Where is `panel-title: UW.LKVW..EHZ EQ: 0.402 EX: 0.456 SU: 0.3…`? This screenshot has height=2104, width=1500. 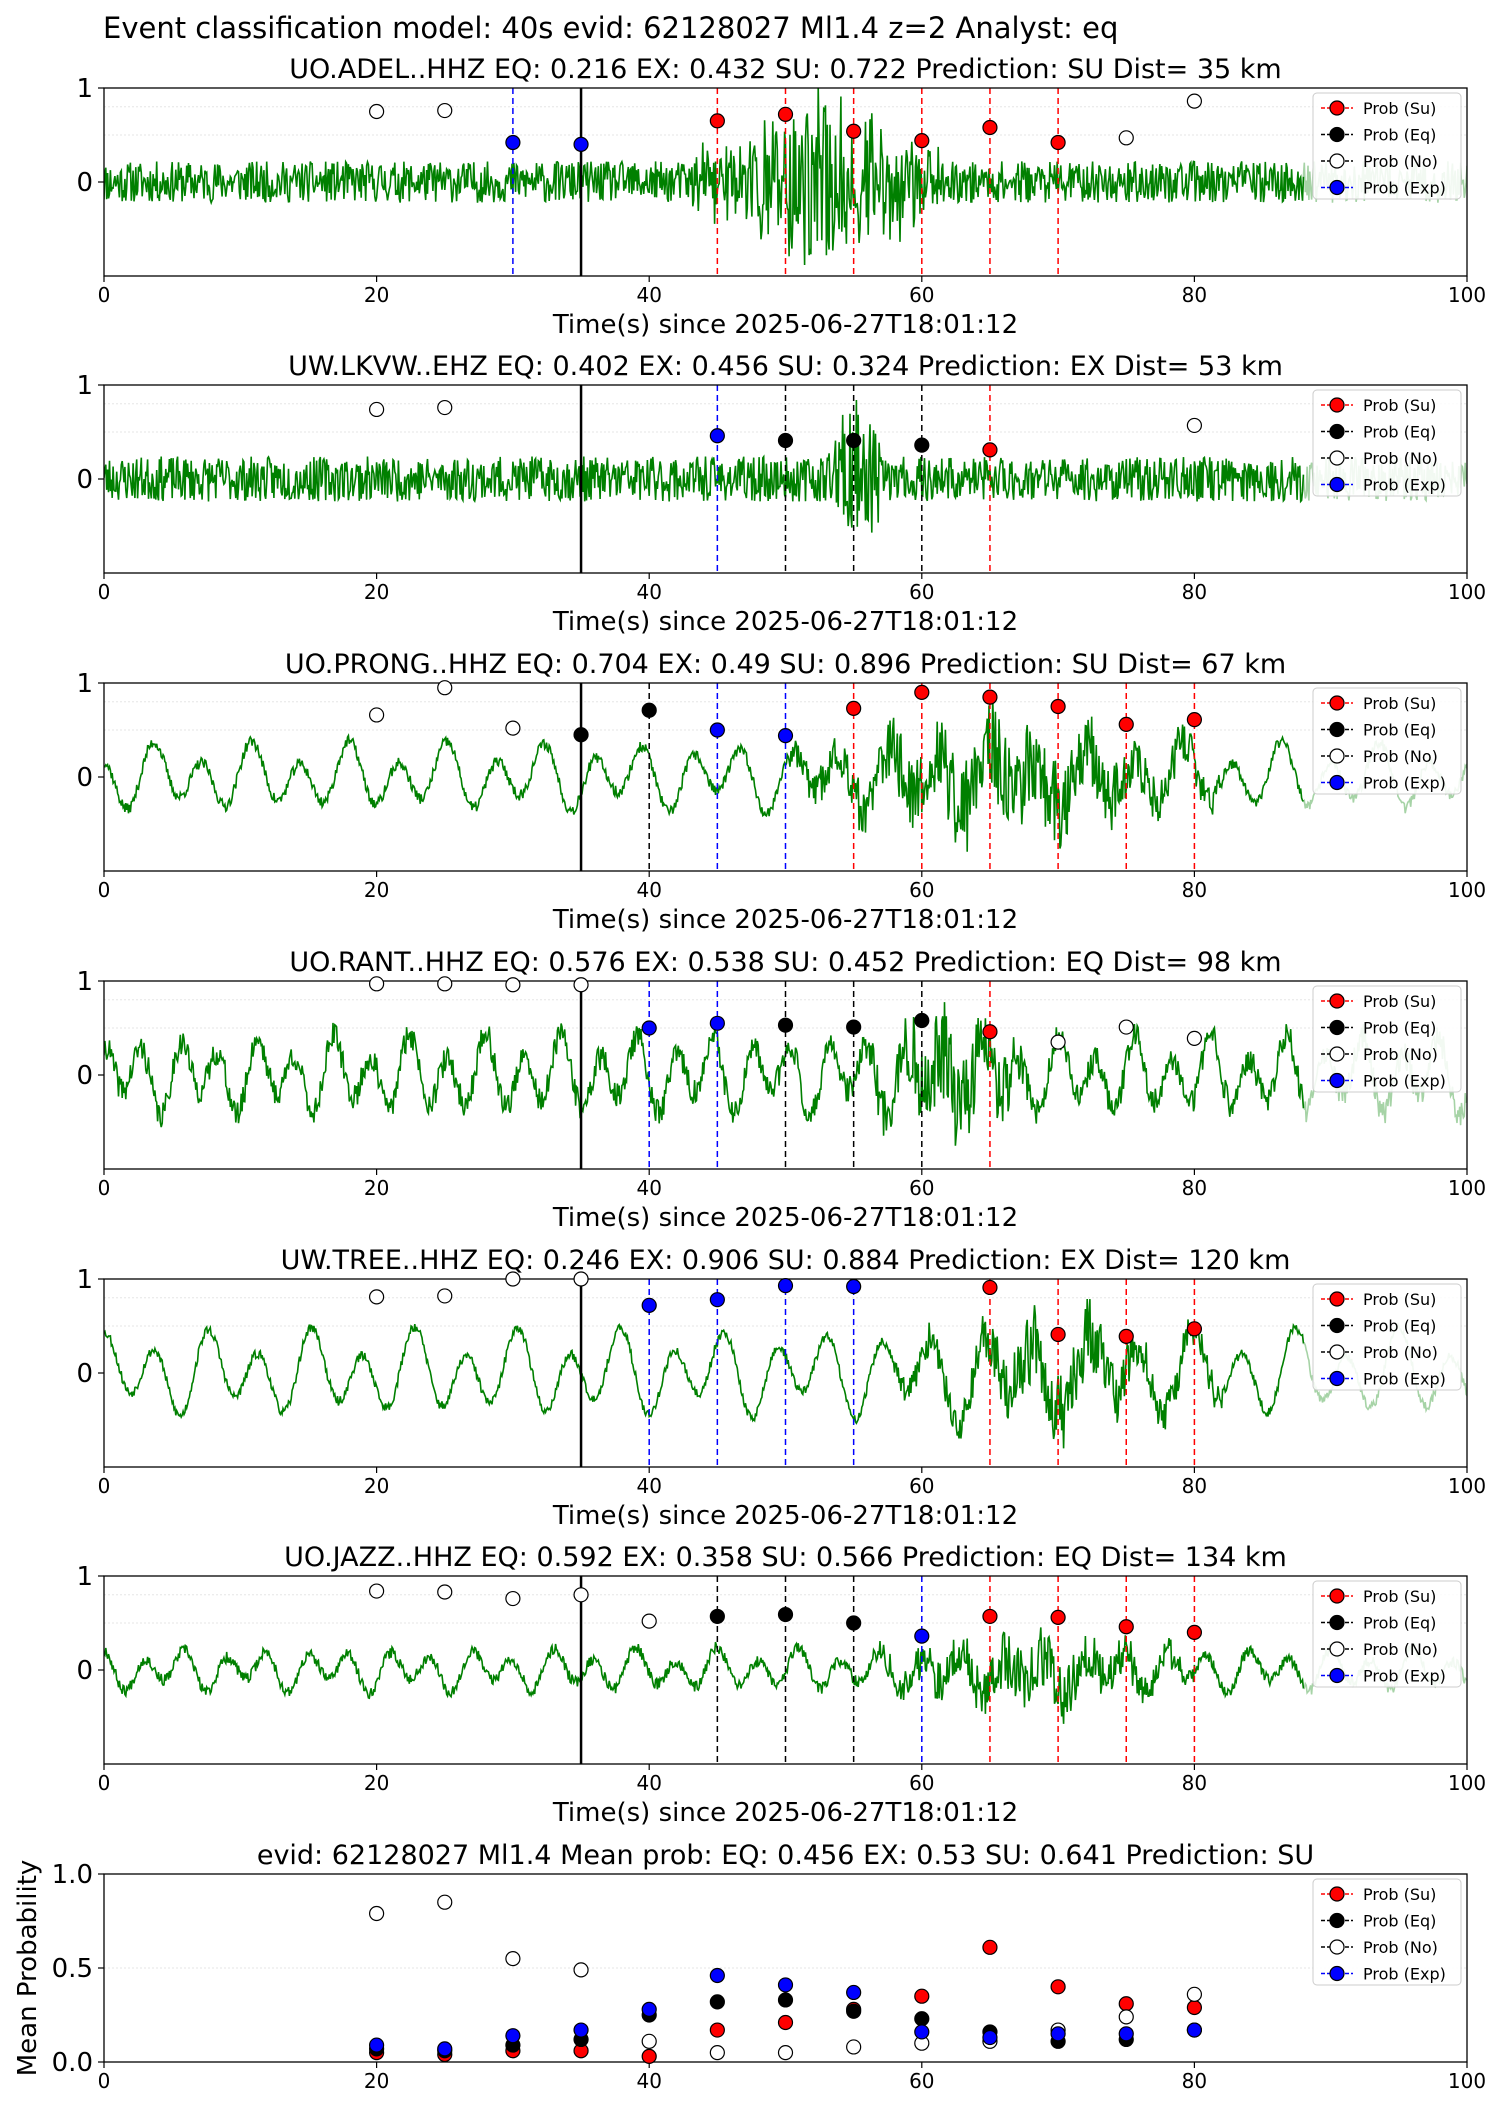 panel-title: UW.LKVW..EHZ EQ: 0.402 EX: 0.456 SU: 0.3… is located at coordinates (785, 366).